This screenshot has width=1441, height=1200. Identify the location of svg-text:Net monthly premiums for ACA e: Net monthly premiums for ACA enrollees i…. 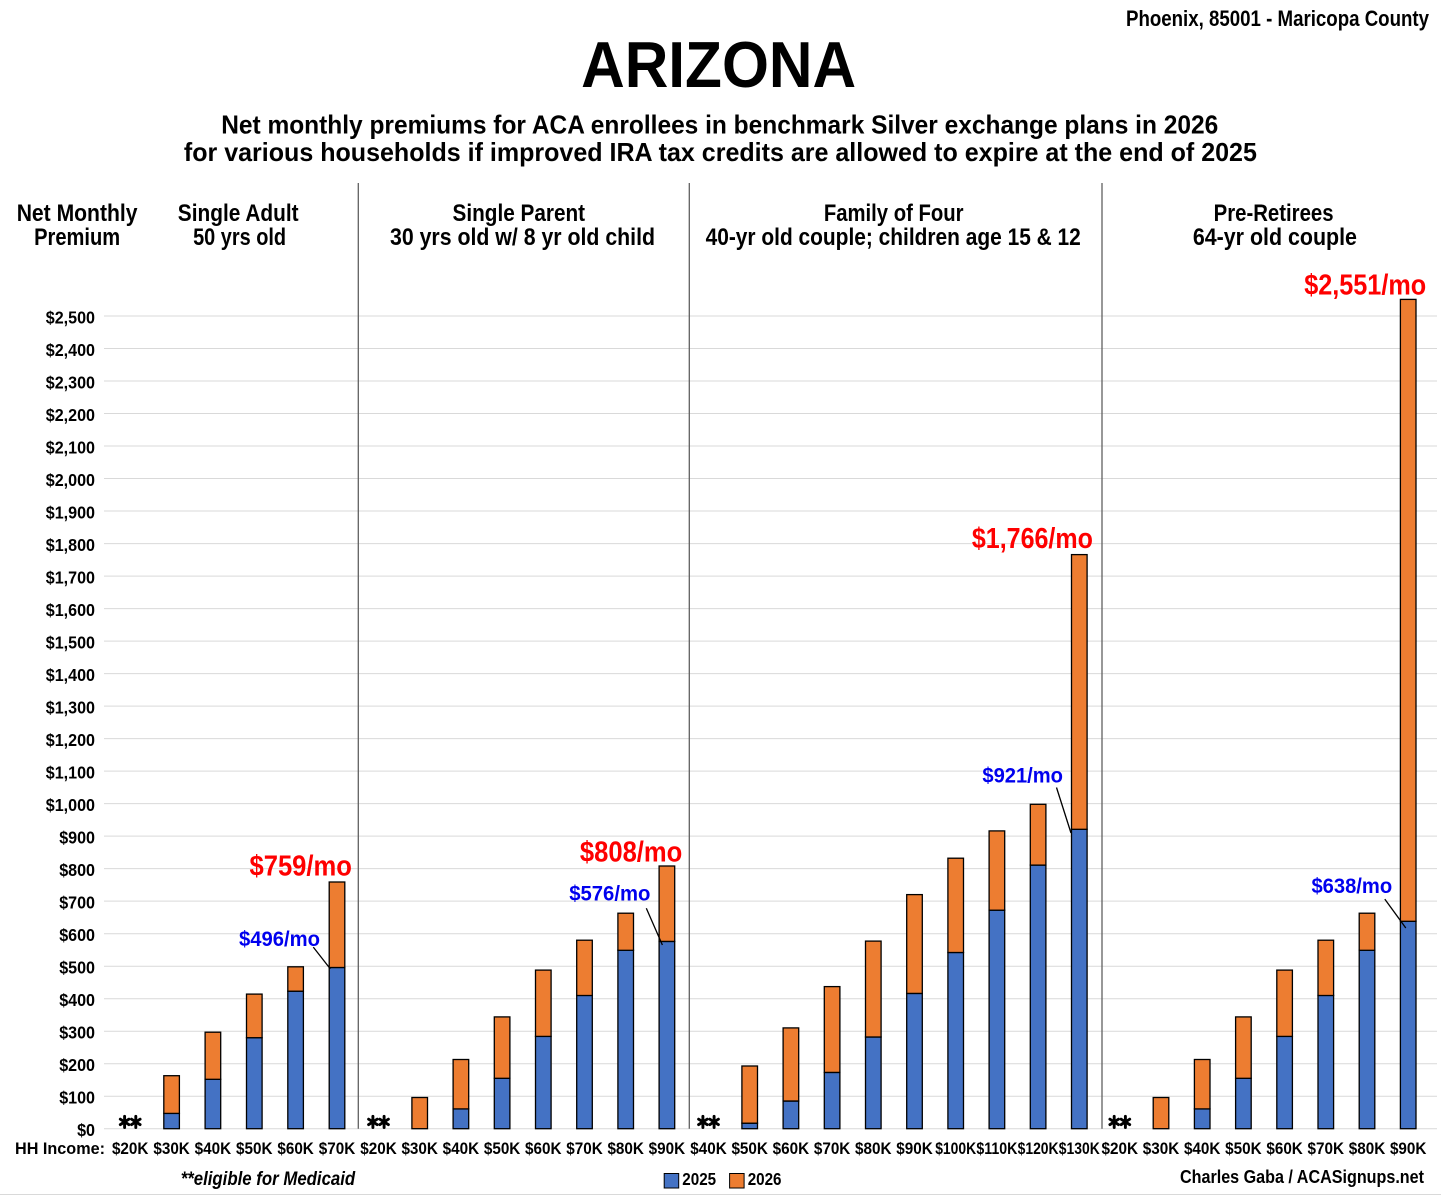
(719, 125).